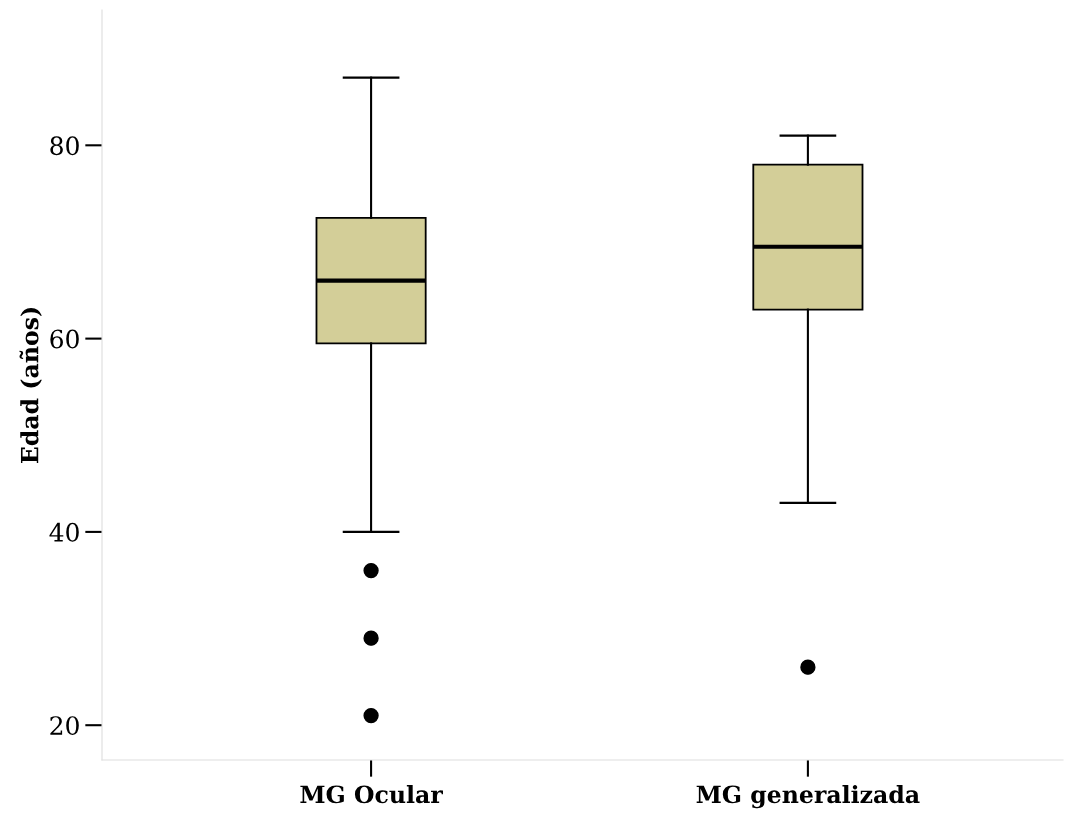 This screenshot has width=1065, height=814. What do you see at coordinates (371, 794) in the screenshot?
I see `x-tick-label: MG Ocular` at bounding box center [371, 794].